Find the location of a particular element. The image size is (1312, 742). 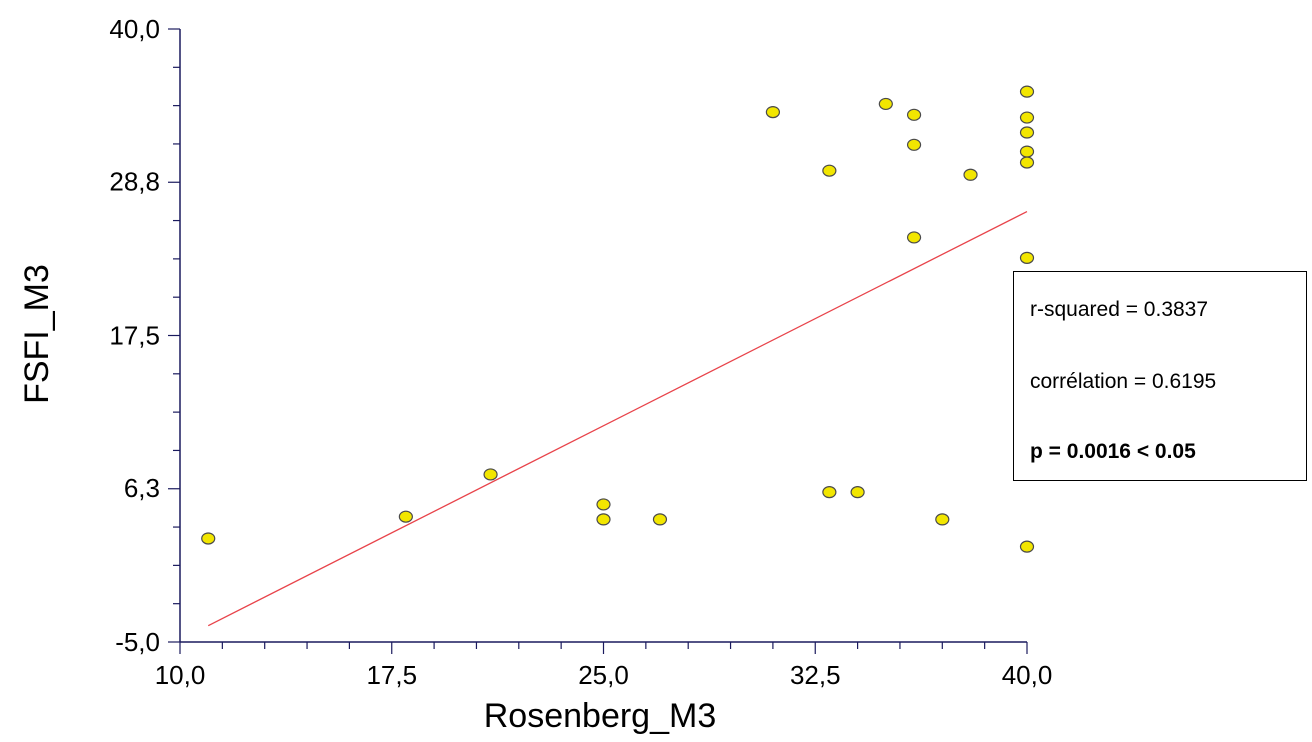

x-tick-label: 40,0 is located at coordinates (1027, 675).